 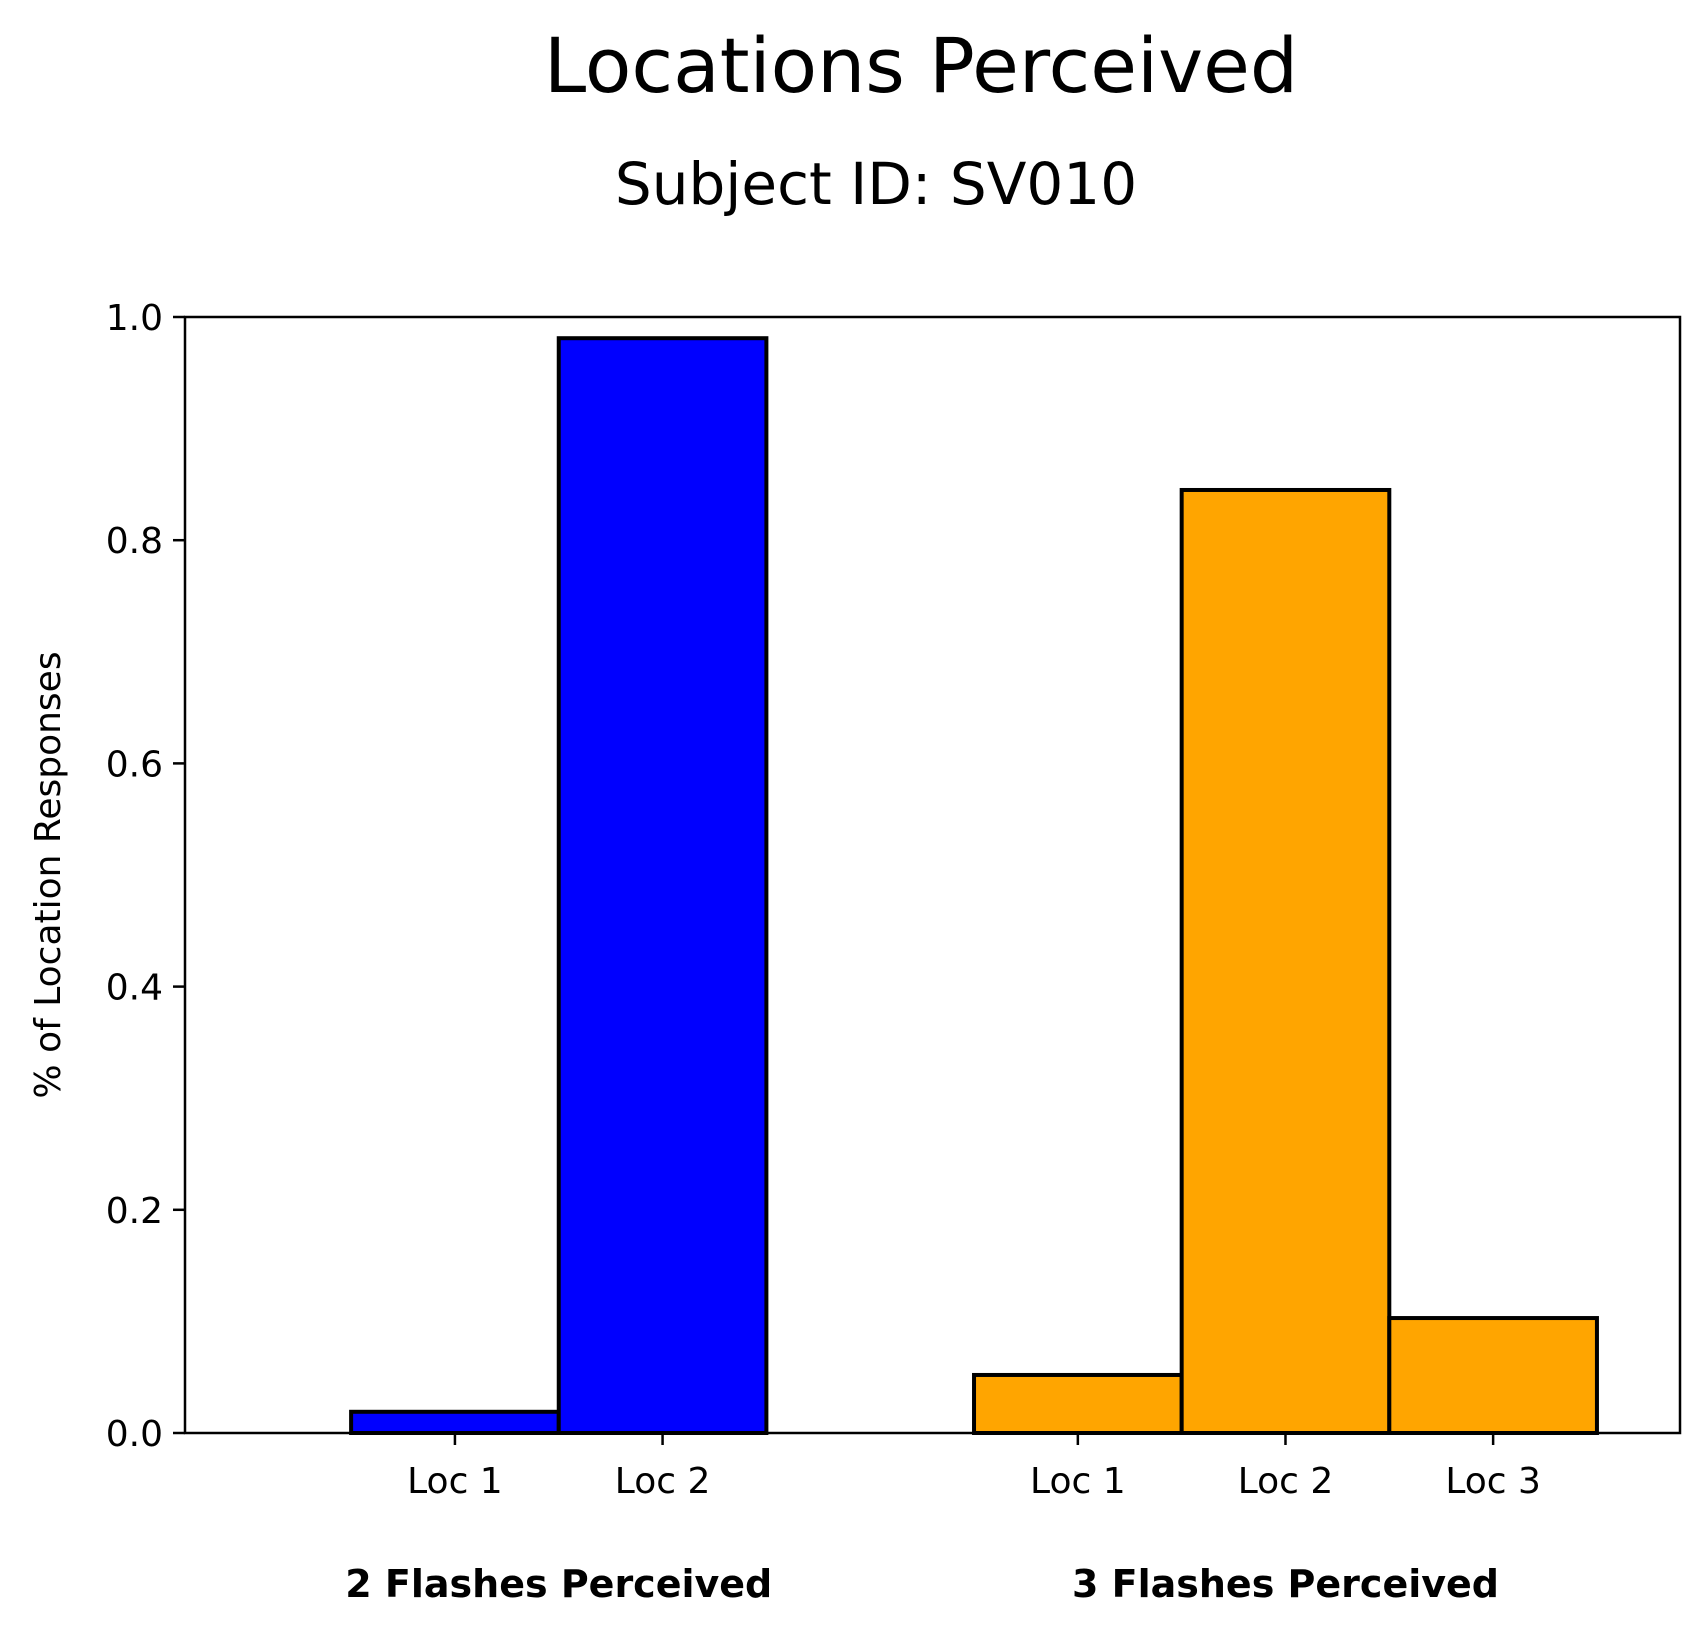 What do you see at coordinates (921, 65) in the screenshot?
I see `chart-title: Locations Perceived` at bounding box center [921, 65].